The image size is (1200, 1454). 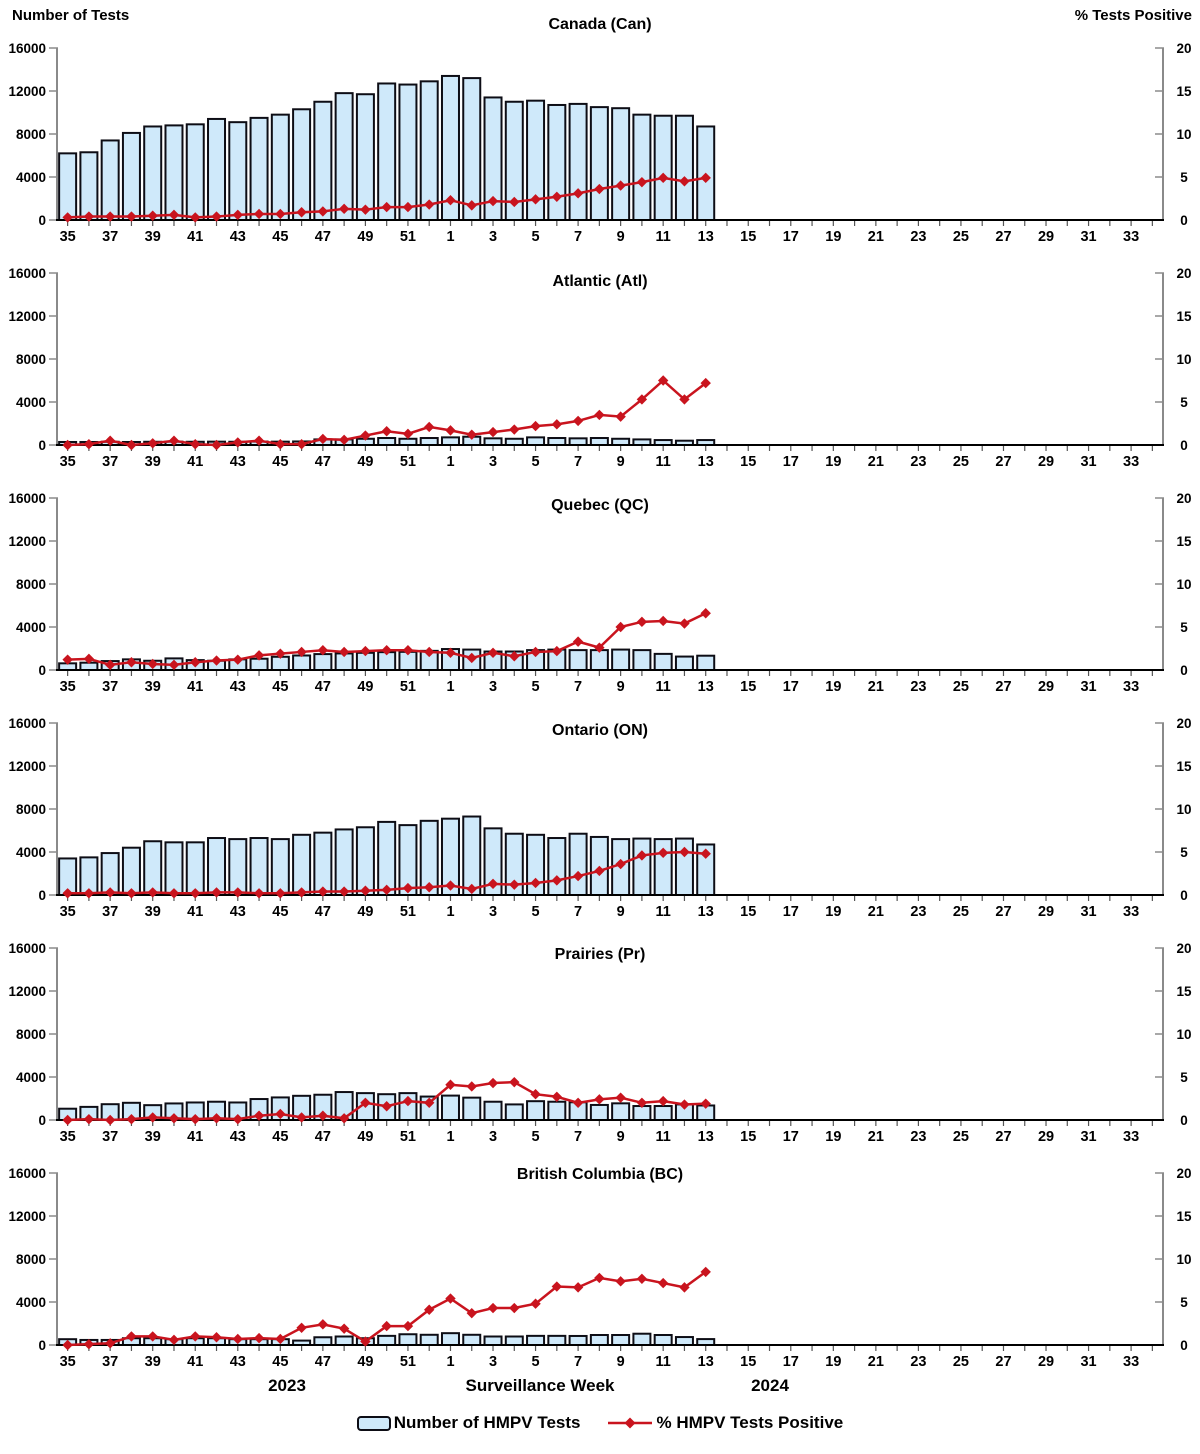 I want to click on x-tick-label: 13, so click(x=706, y=687).